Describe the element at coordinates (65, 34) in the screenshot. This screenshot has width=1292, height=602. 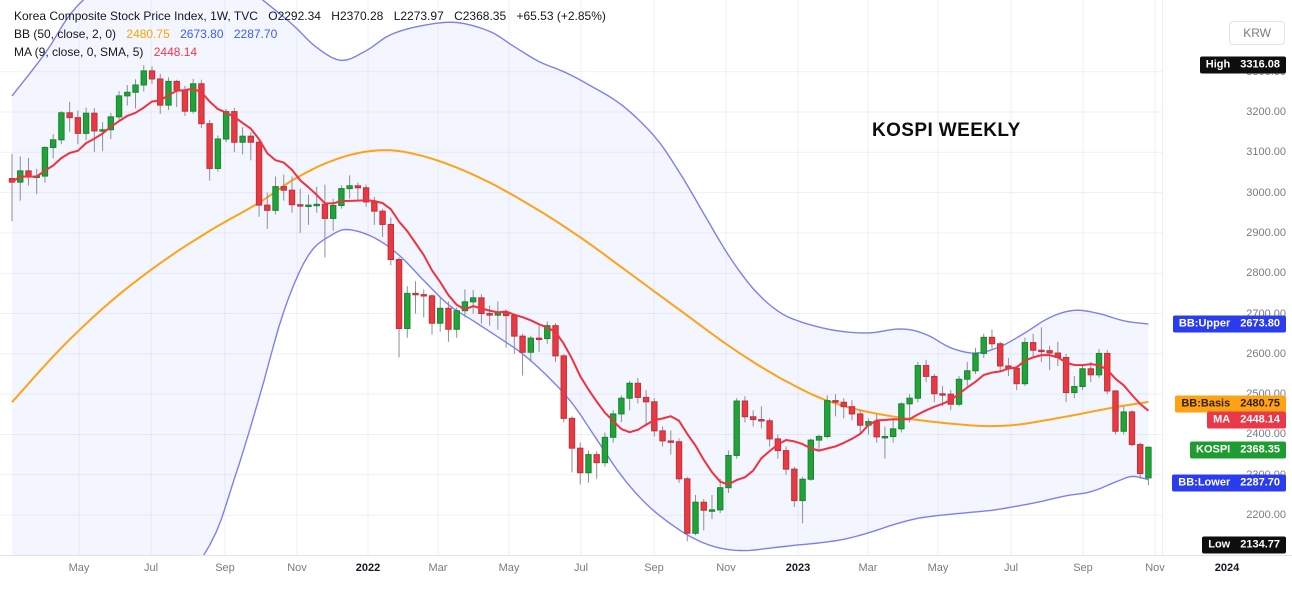
I see `bb-indicator-title: BB (50, close, 2, 0)` at that location.